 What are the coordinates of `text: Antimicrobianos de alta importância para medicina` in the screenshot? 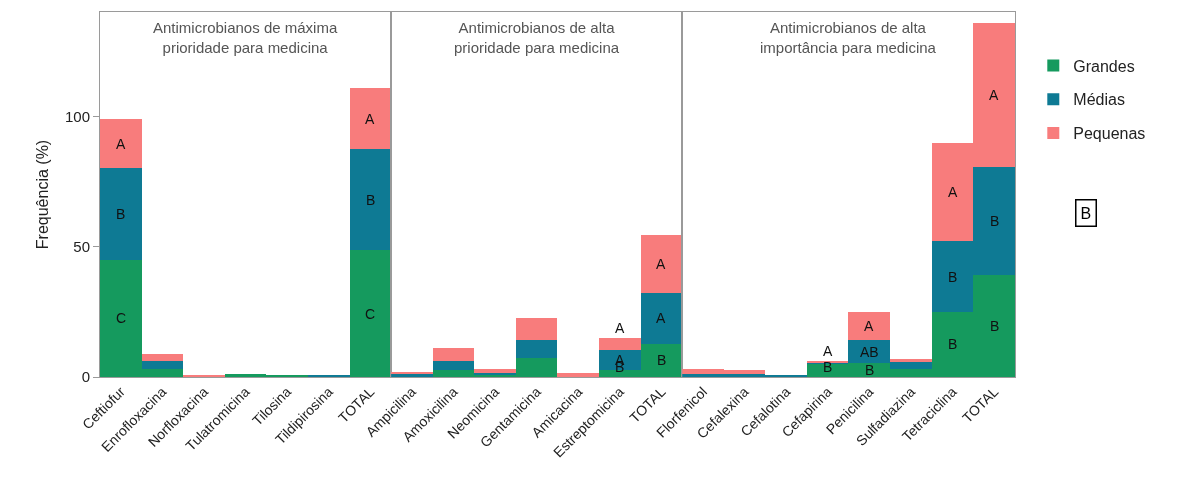 It's located at (848, 37).